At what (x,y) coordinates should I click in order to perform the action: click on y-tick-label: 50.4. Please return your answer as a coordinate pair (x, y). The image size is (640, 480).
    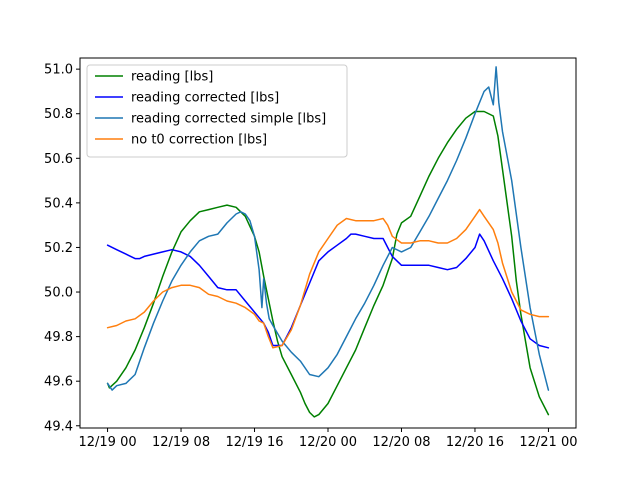
    Looking at the image, I should click on (58, 203).